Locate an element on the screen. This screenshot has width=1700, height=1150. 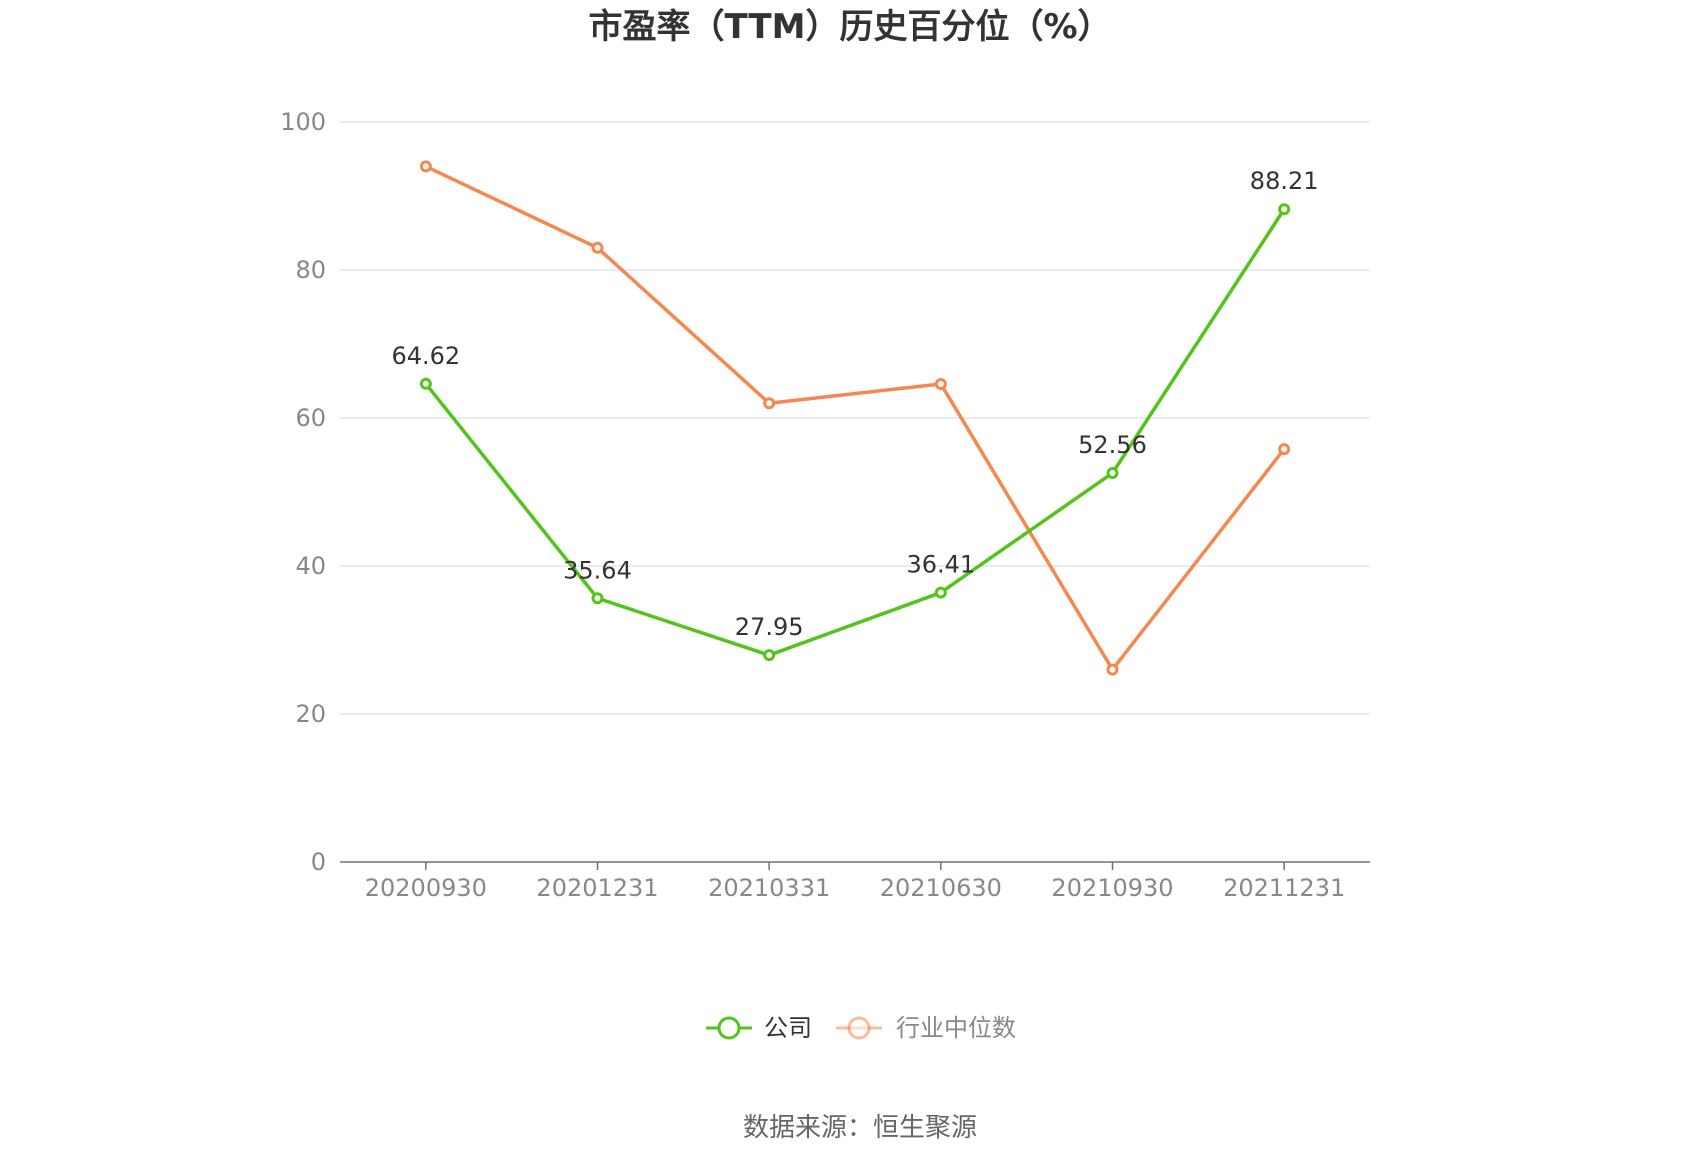
data-label: 27.95 is located at coordinates (769, 627).